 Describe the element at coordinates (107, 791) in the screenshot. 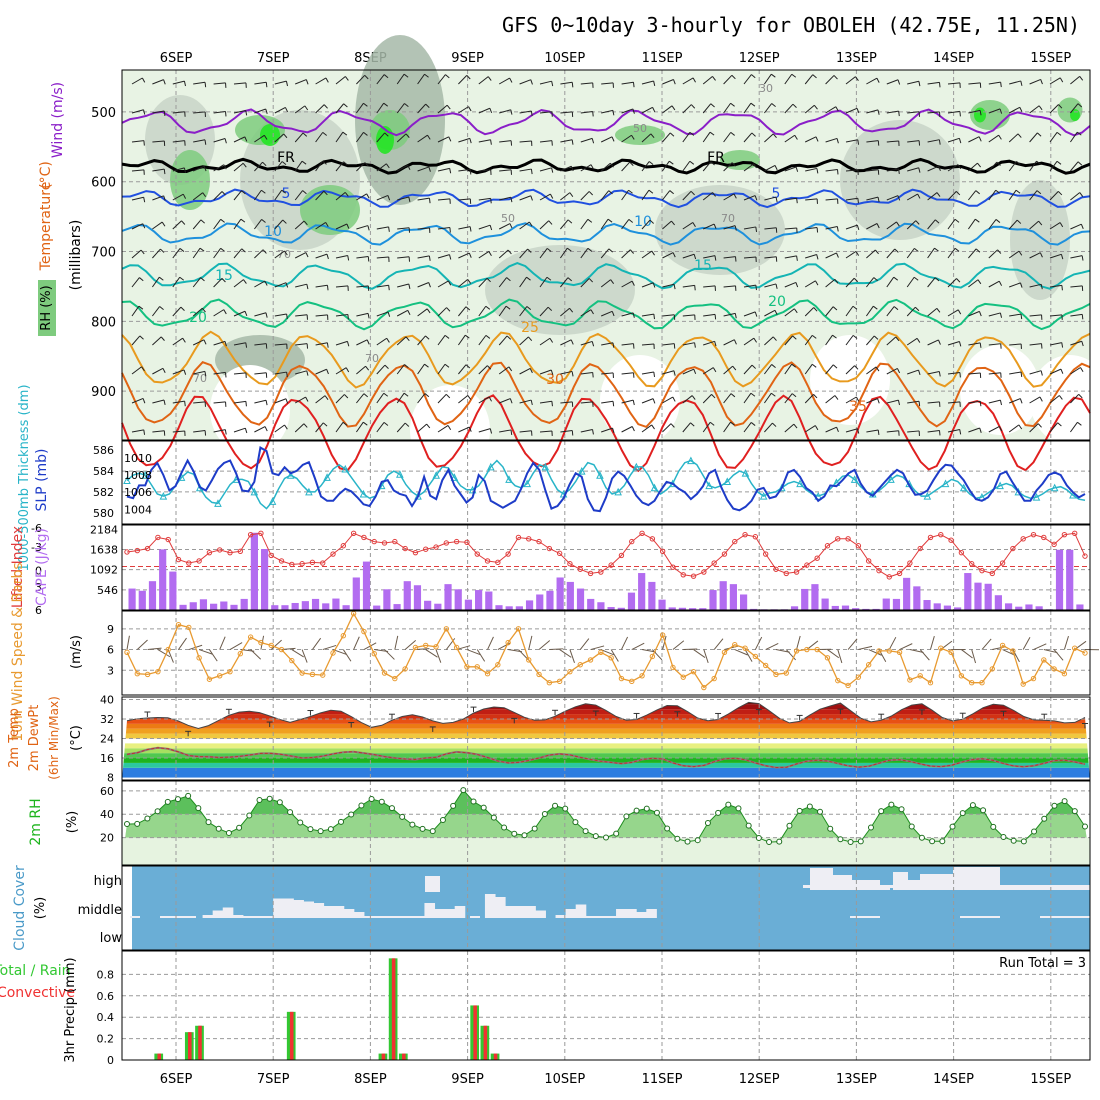

I see `rh-tick-label: 60` at that location.